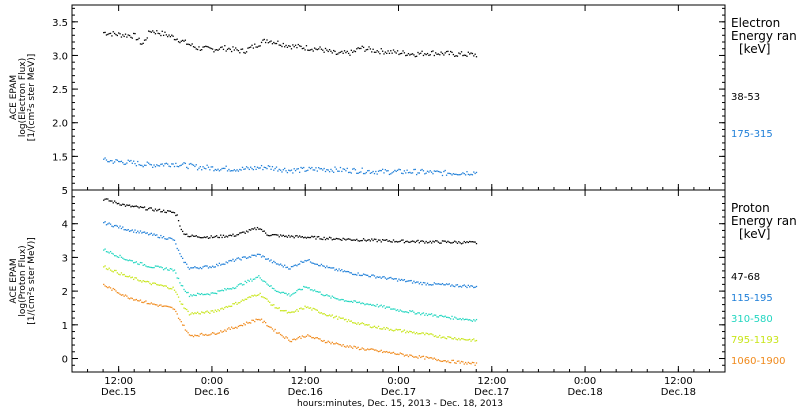 This screenshot has height=410, width=800. Describe the element at coordinates (752, 134) in the screenshot. I see `legend-item: 175-315` at that location.